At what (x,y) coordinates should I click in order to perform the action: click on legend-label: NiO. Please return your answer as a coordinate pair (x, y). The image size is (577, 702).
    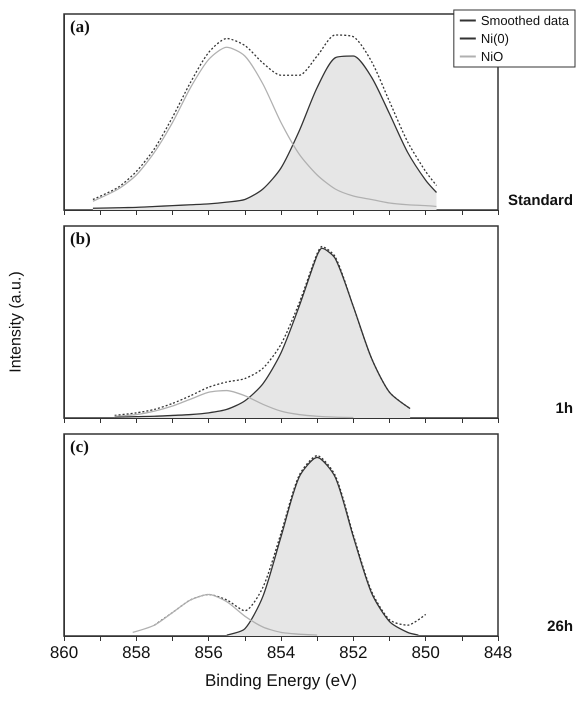
    Looking at the image, I should click on (492, 56).